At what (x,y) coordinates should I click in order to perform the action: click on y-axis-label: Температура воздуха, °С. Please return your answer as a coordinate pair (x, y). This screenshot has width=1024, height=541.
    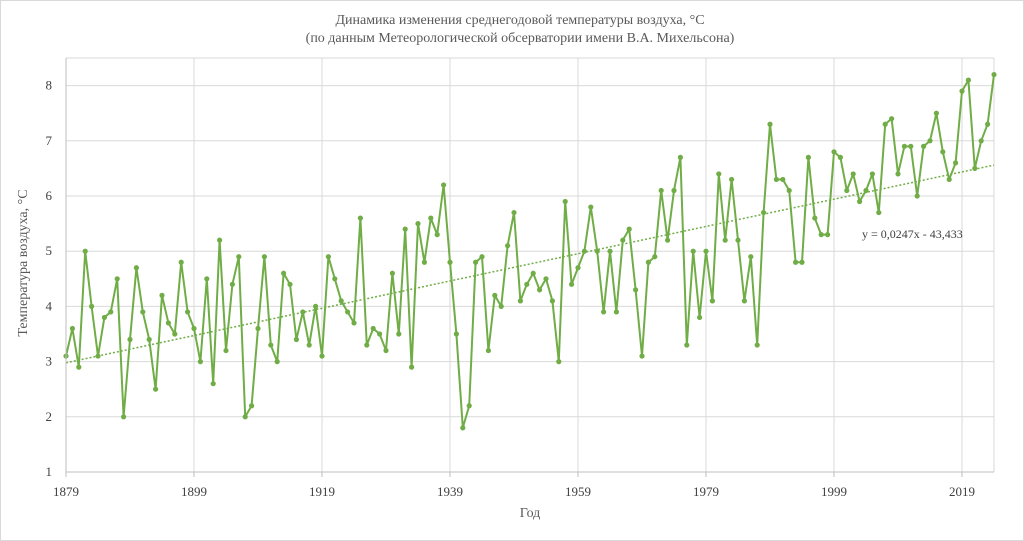
    Looking at the image, I should click on (23, 262).